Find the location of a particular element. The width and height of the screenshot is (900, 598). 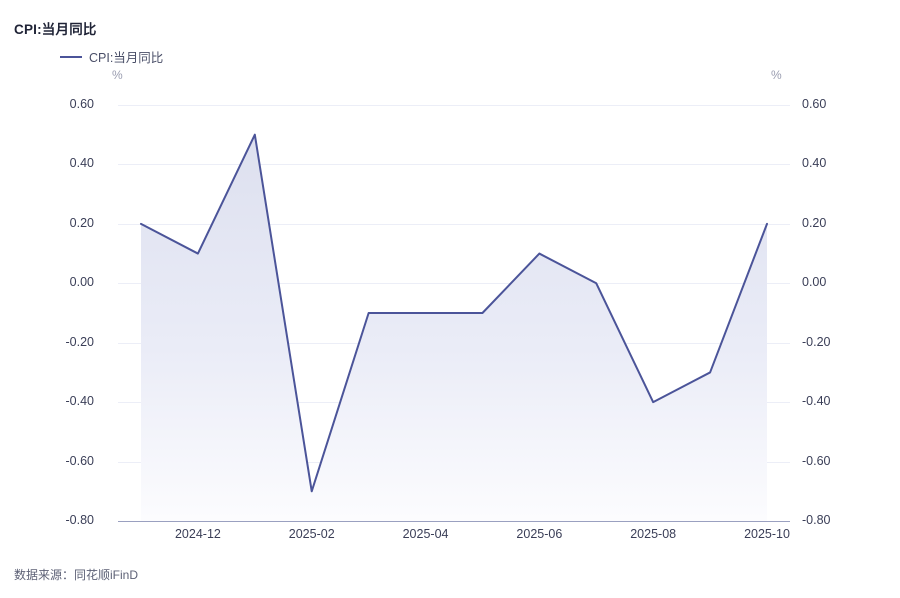

x-axis-tick-label: 2025-06 is located at coordinates (539, 534).